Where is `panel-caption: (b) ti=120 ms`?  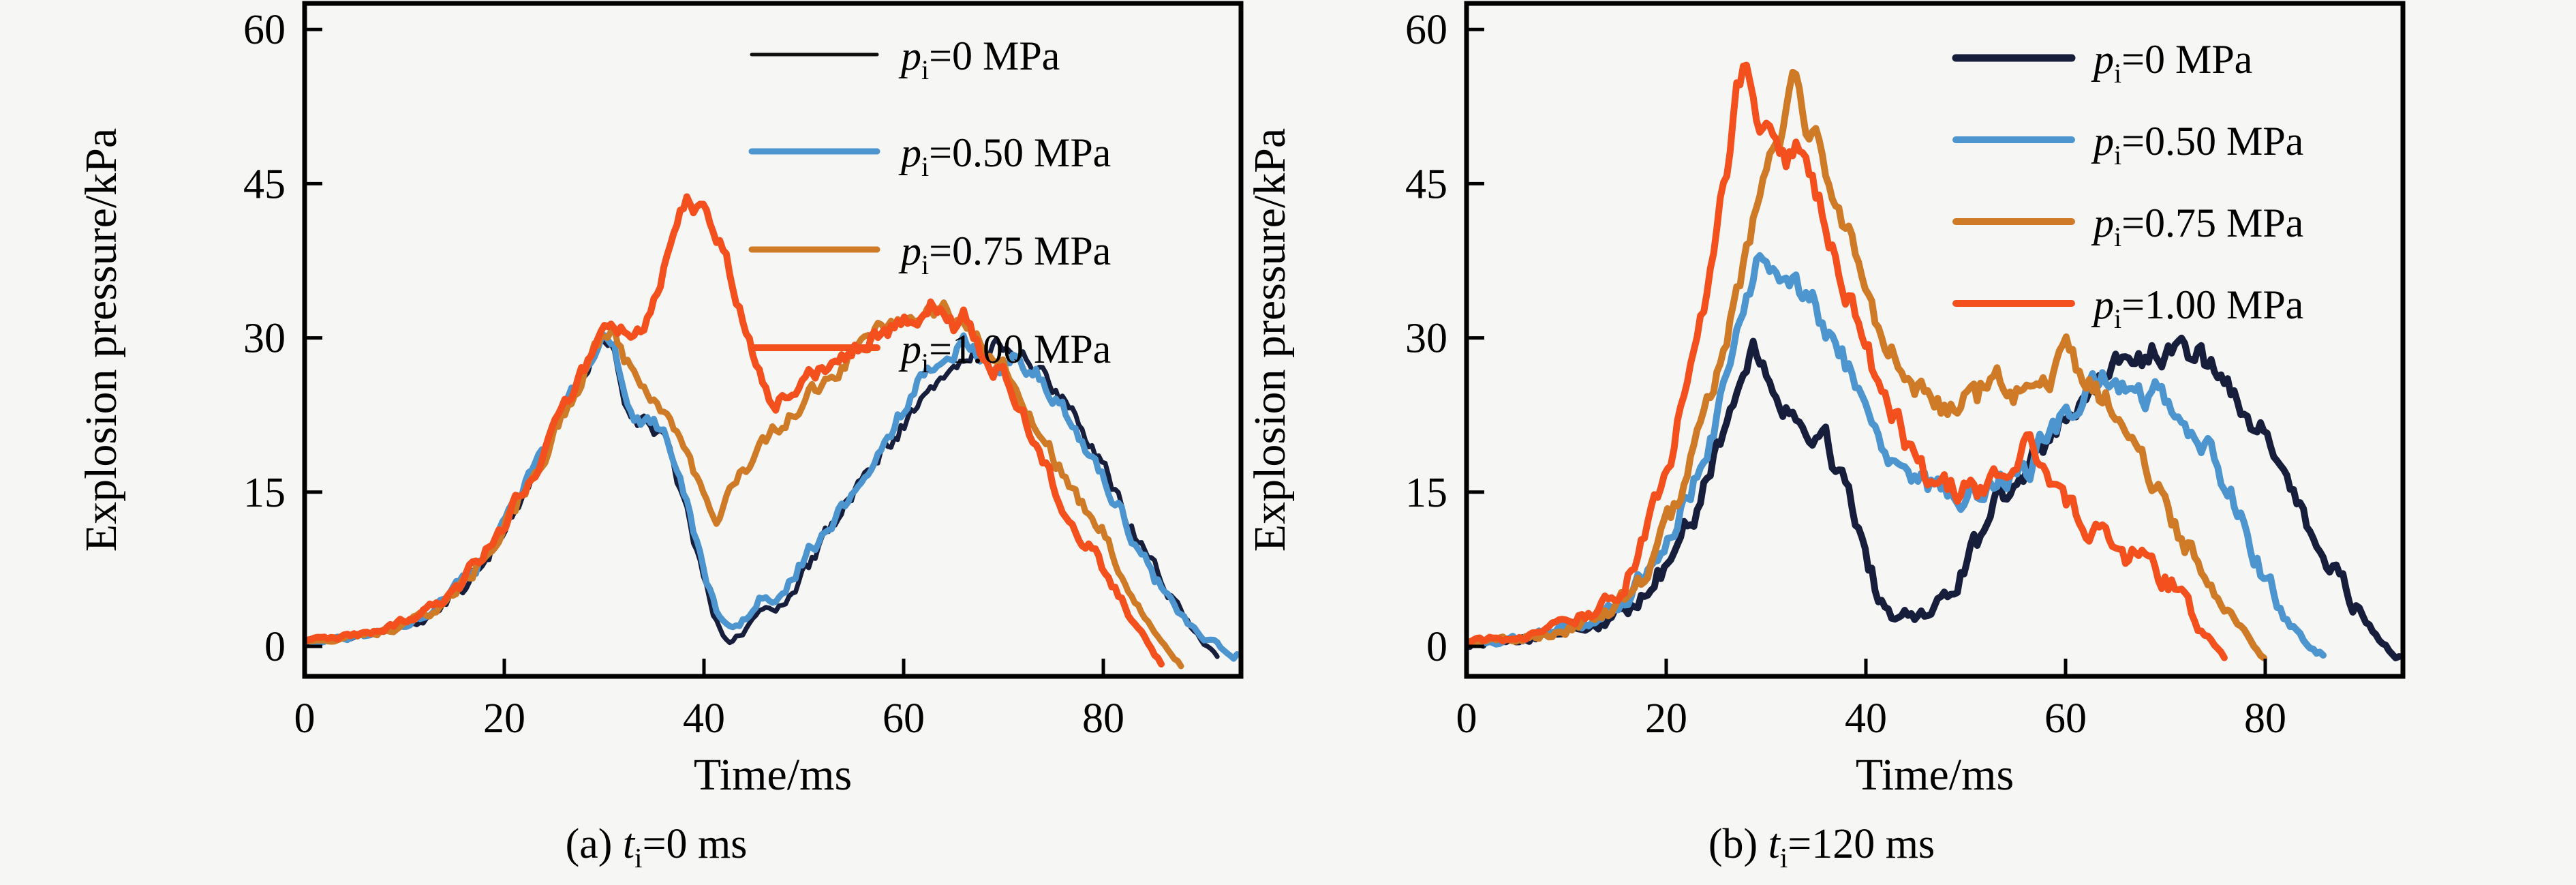 panel-caption: (b) ti=120 ms is located at coordinates (1822, 847).